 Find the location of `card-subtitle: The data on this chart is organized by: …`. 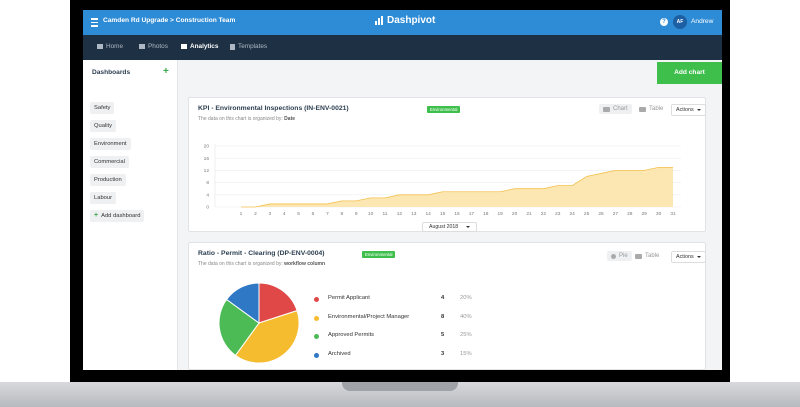

card-subtitle: The data on this chart is organized by: … is located at coordinates (261, 264).